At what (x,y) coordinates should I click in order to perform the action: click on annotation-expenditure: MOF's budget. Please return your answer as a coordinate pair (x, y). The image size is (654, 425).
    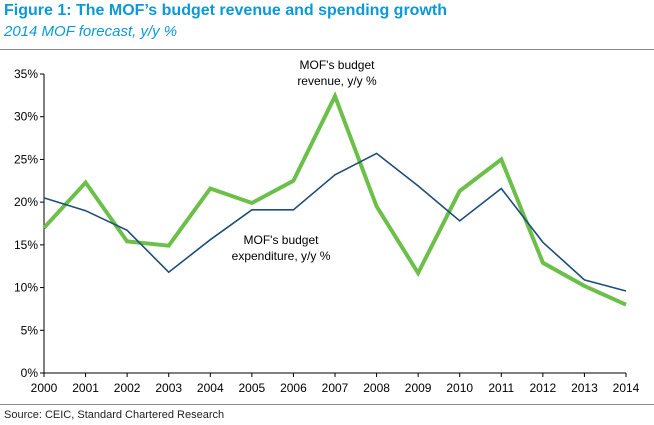
    Looking at the image, I should click on (282, 240).